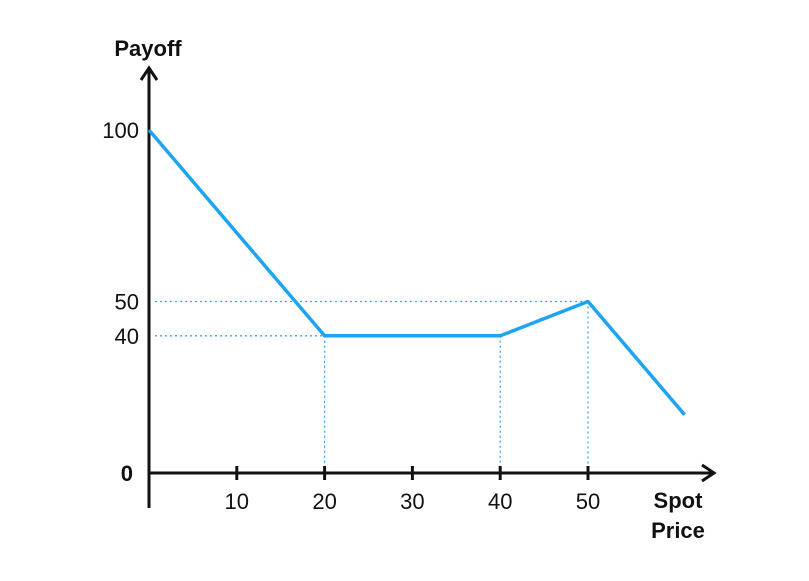 This screenshot has width=809, height=581. I want to click on x-axis-title-line2: Price, so click(678, 530).